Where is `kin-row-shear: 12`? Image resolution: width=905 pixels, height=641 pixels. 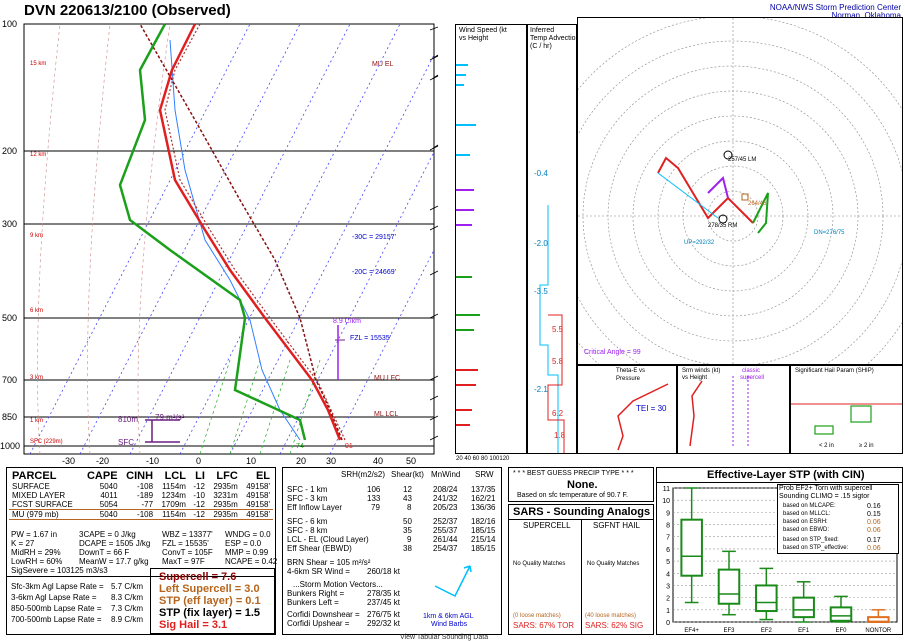 kin-row-shear: 12 is located at coordinates (407, 489).